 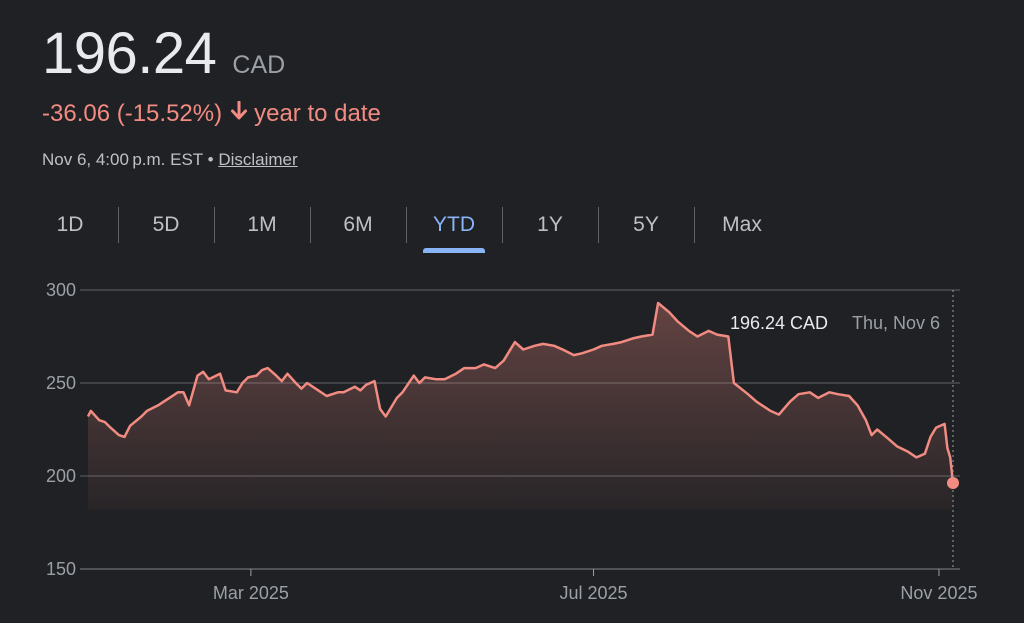 I want to click on range-tabs: 1D 5D 1M 6M YTD 1Y 5Y Max, so click(x=406, y=229).